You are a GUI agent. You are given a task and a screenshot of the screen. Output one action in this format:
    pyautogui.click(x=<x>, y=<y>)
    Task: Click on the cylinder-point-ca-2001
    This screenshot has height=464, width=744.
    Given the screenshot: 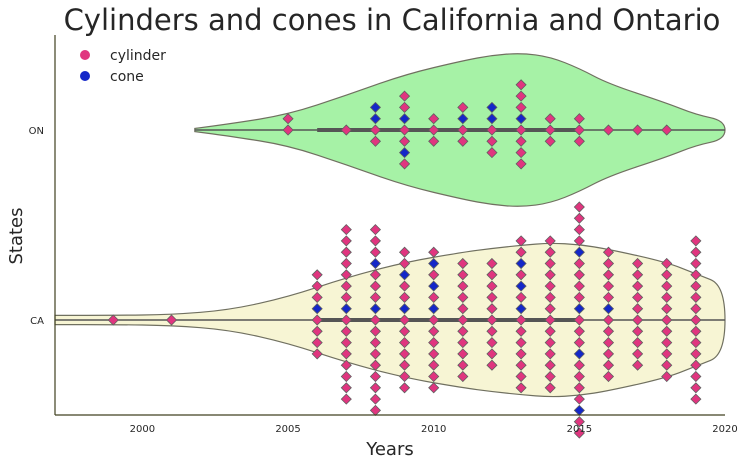 What is the action you would take?
    pyautogui.click(x=171, y=320)
    